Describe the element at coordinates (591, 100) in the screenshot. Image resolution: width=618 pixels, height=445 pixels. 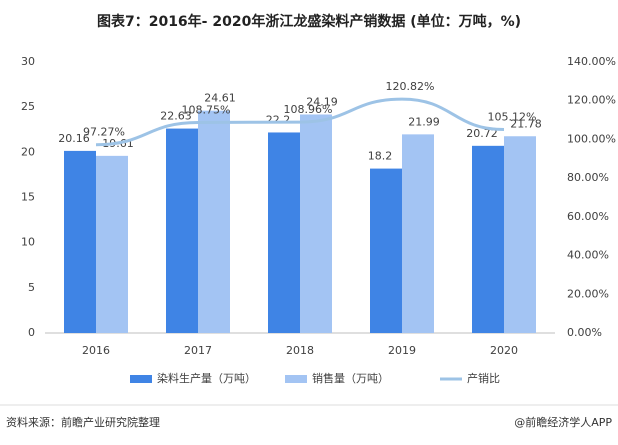
I see `y2-tick-label: 120.00%` at that location.